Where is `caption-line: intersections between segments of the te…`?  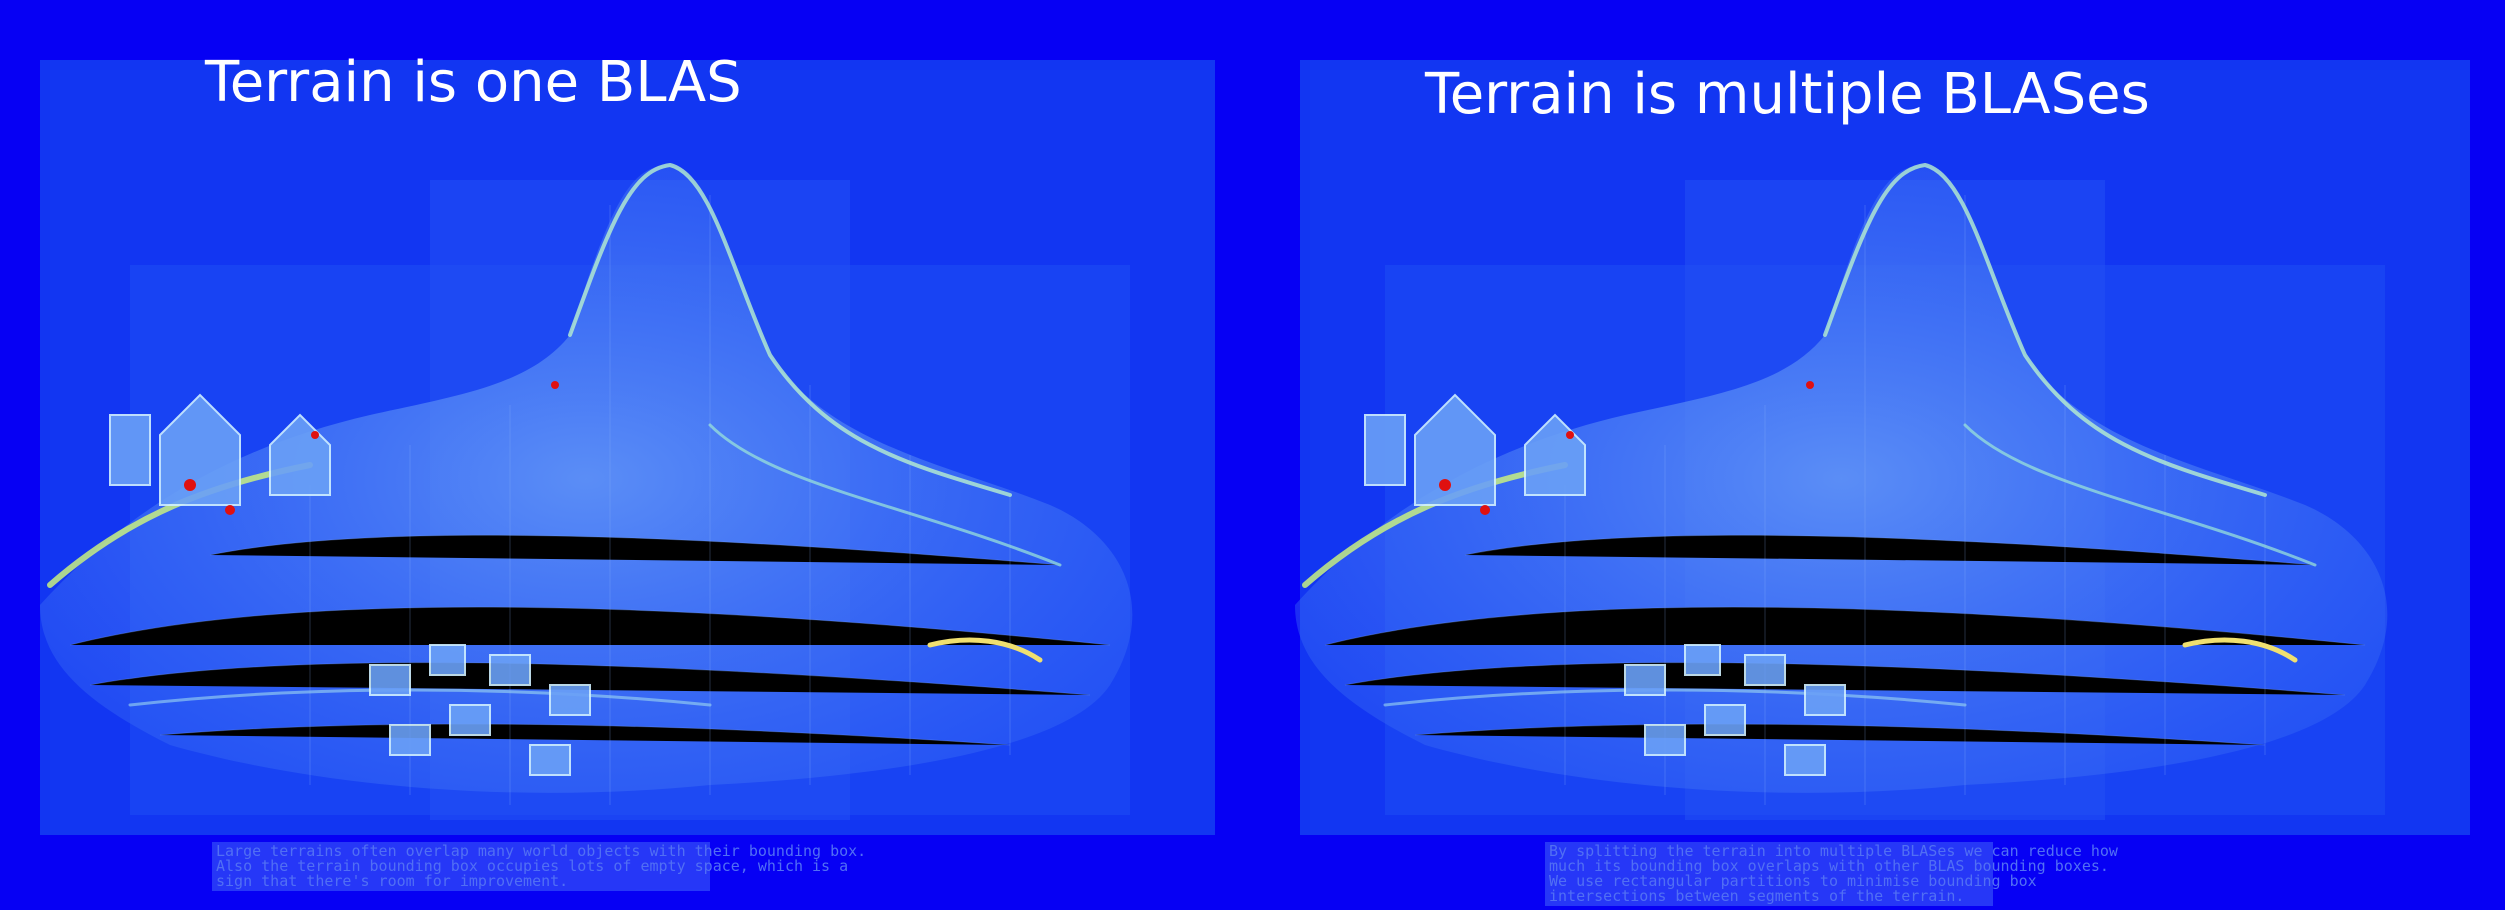
caption-line: intersections between segments of the te… is located at coordinates (1757, 896).